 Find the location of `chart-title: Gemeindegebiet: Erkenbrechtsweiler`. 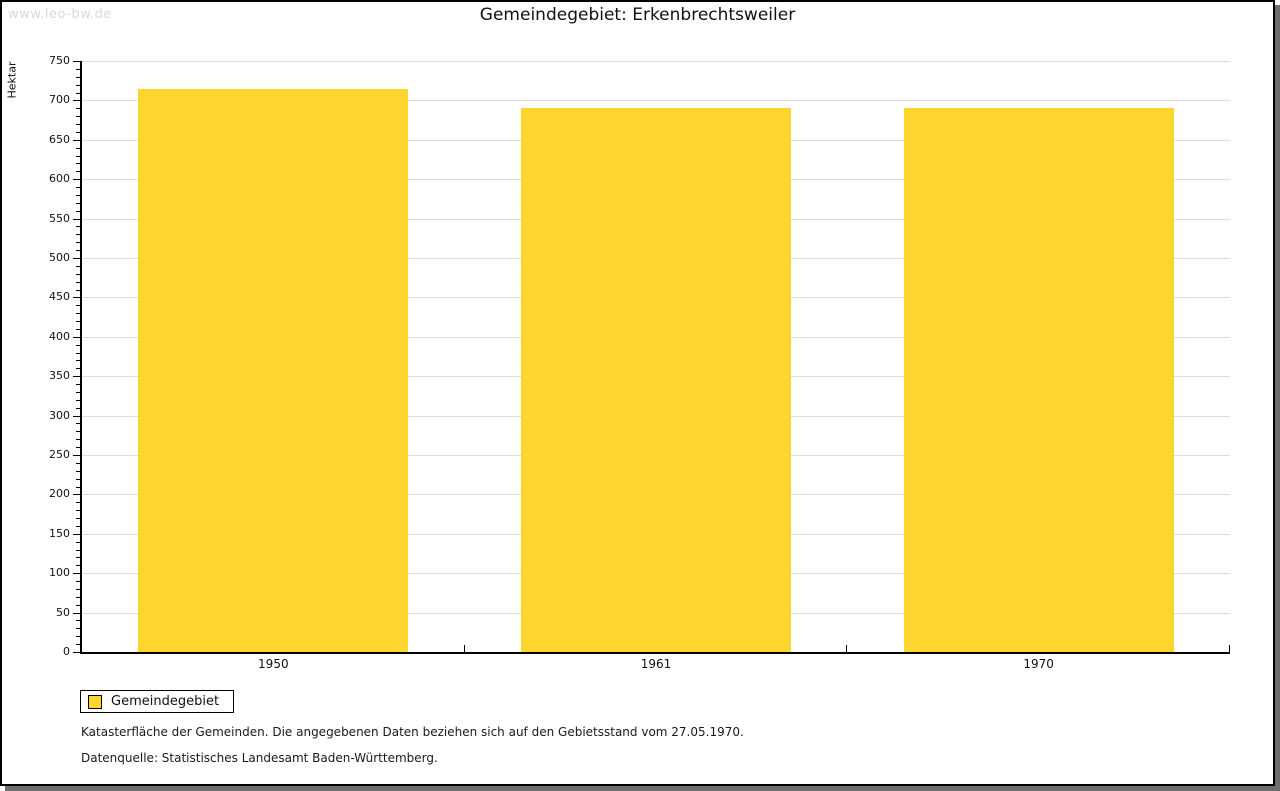

chart-title: Gemeindegebiet: Erkenbrechtsweiler is located at coordinates (637, 15).